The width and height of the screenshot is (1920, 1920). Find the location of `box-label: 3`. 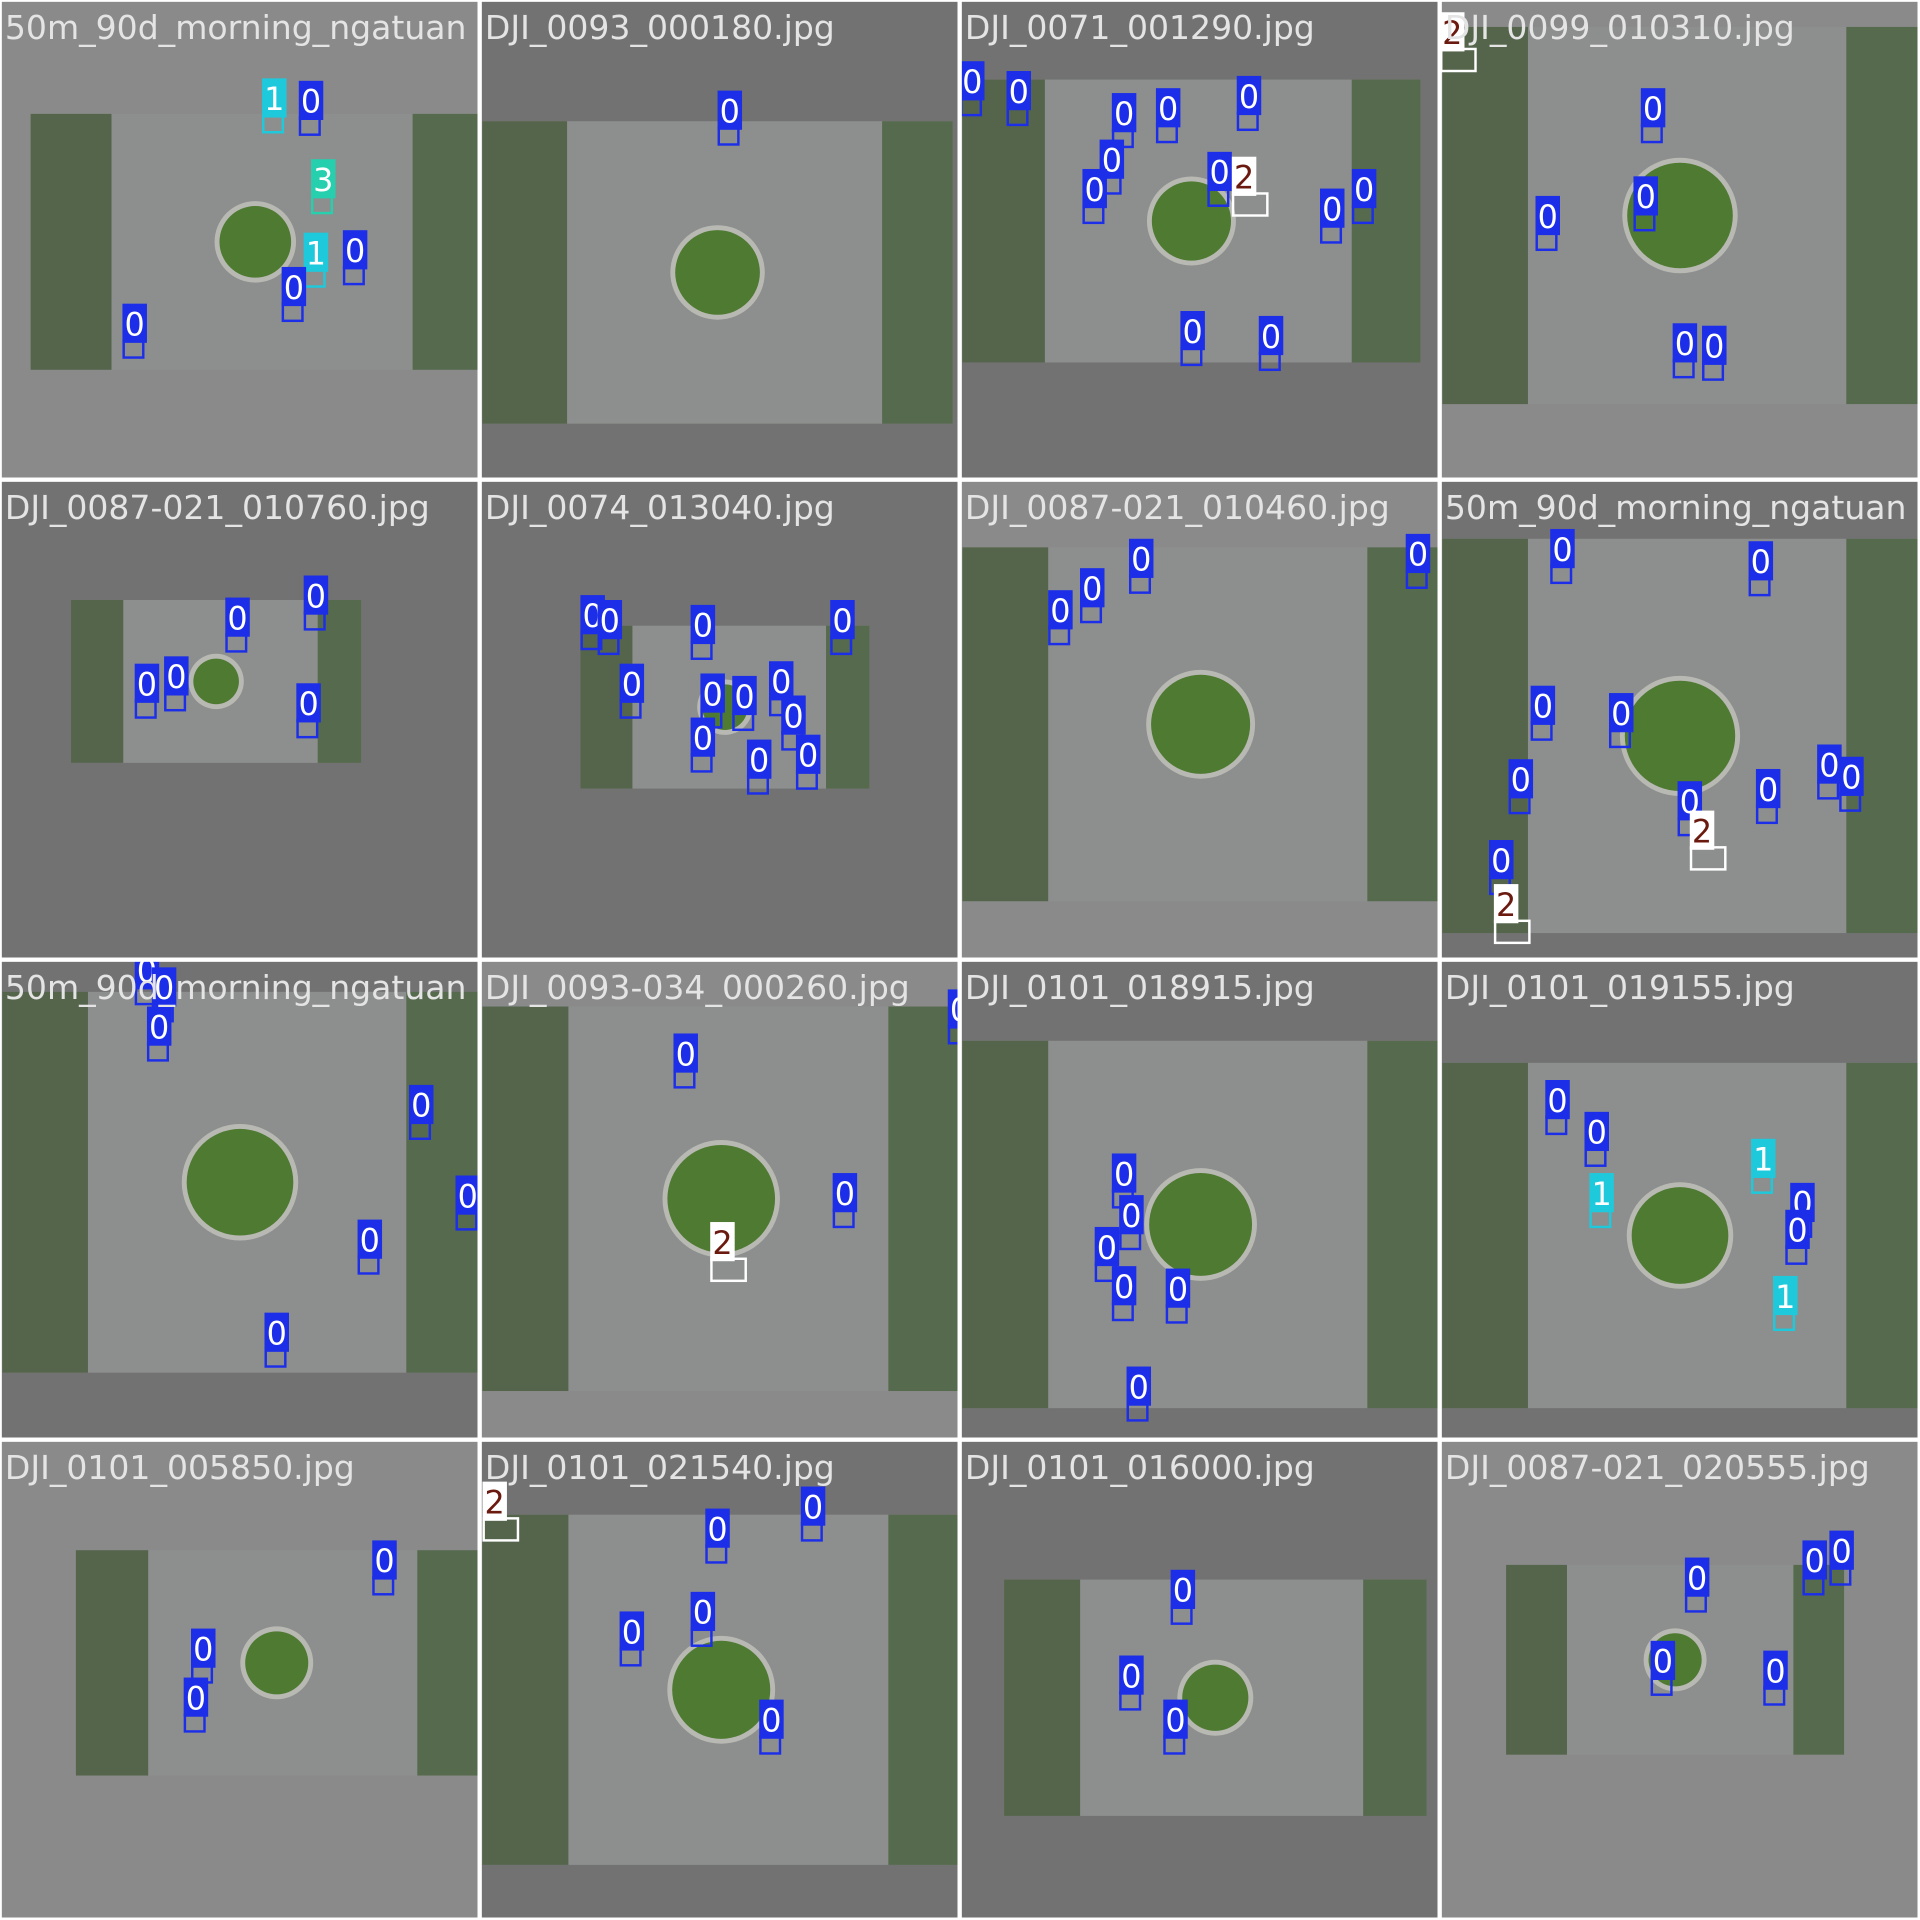

box-label: 3 is located at coordinates (323, 180).